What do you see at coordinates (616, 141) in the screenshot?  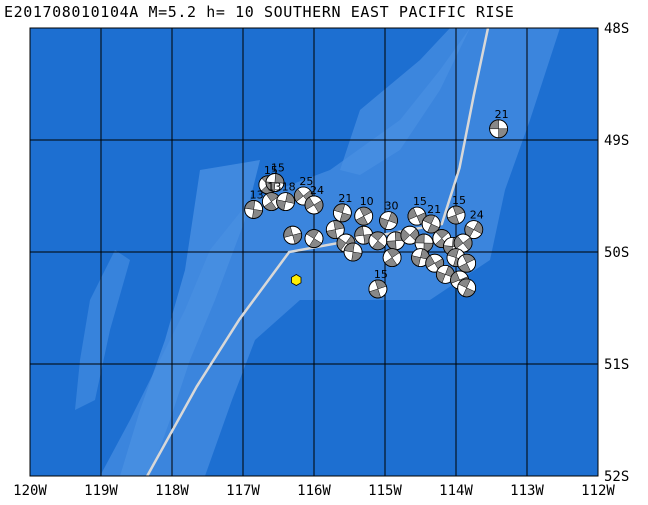 I see `latitude-tick-label: 49S` at bounding box center [616, 141].